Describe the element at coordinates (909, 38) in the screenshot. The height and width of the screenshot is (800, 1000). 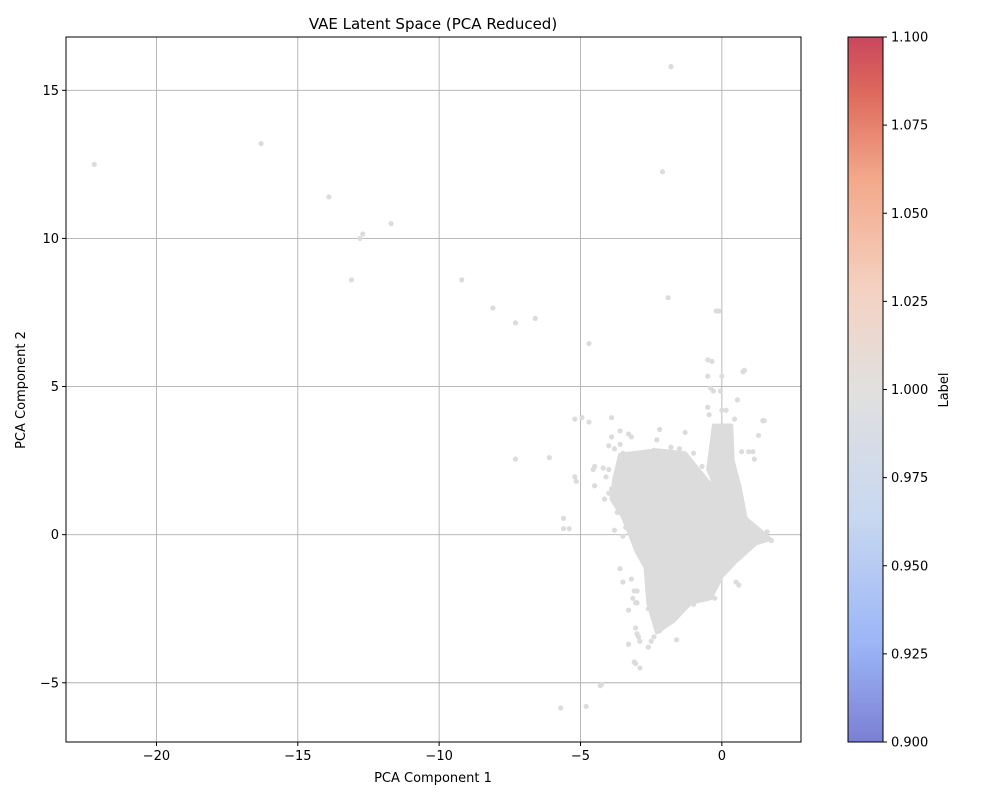
I see `colorbar-tick-label: 1.100` at that location.